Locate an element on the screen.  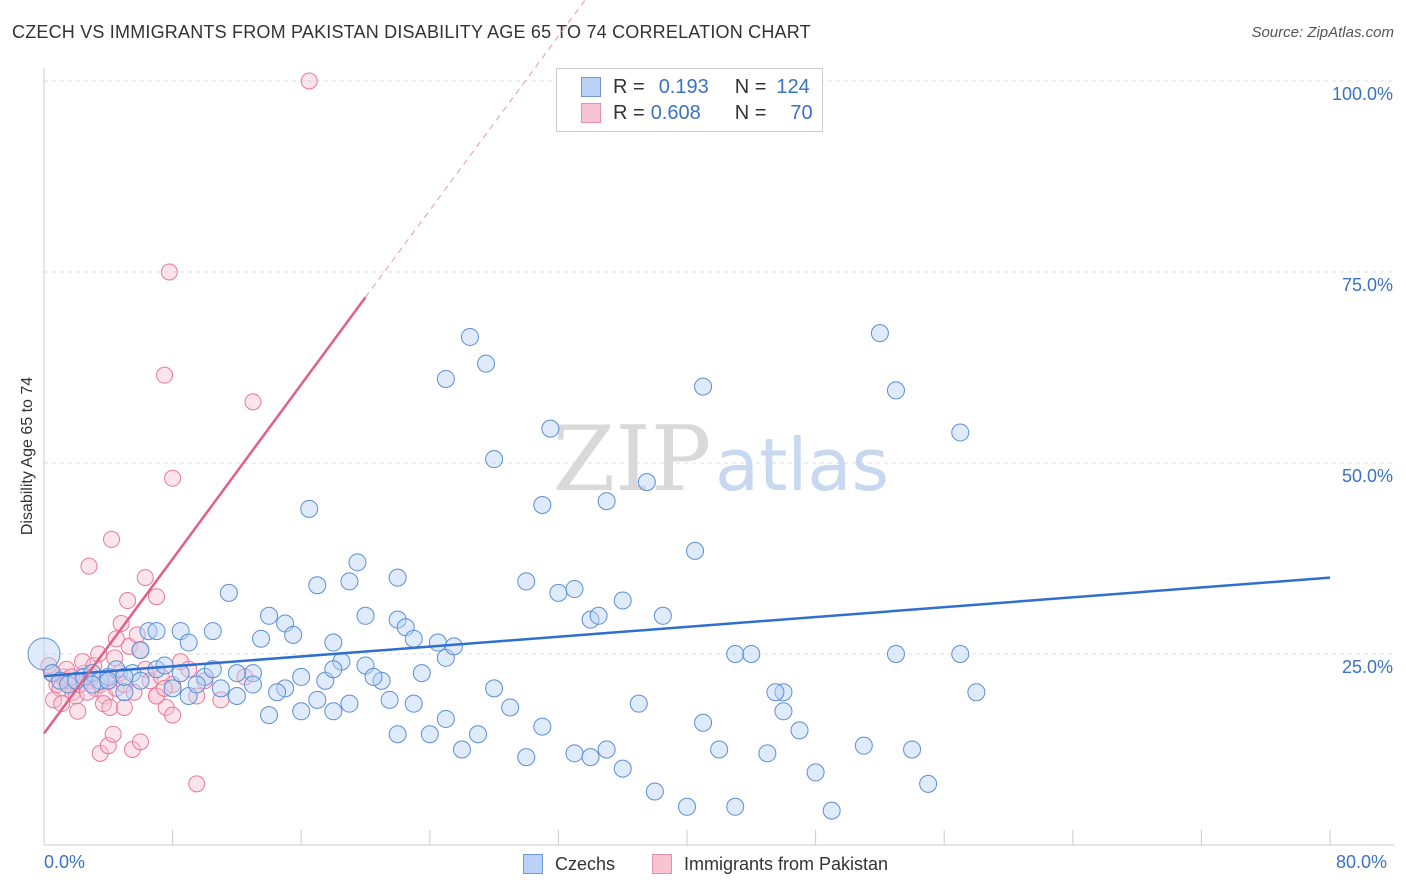
pakistan-r-value: 0.608 is located at coordinates (675, 112).